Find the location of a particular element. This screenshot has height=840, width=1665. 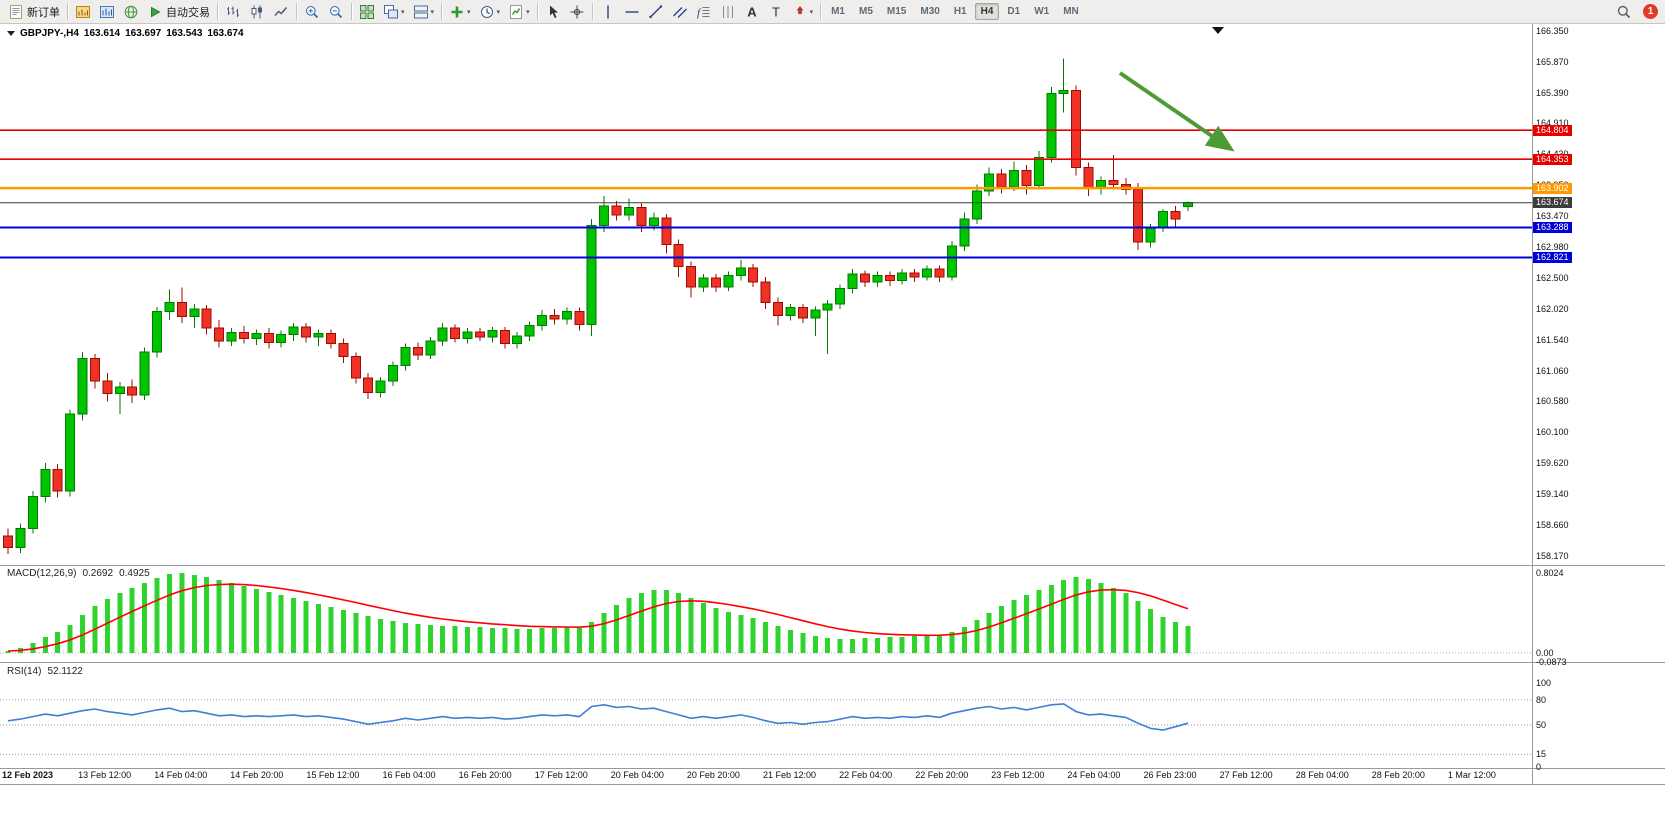

search-button is located at coordinates (1624, 12).